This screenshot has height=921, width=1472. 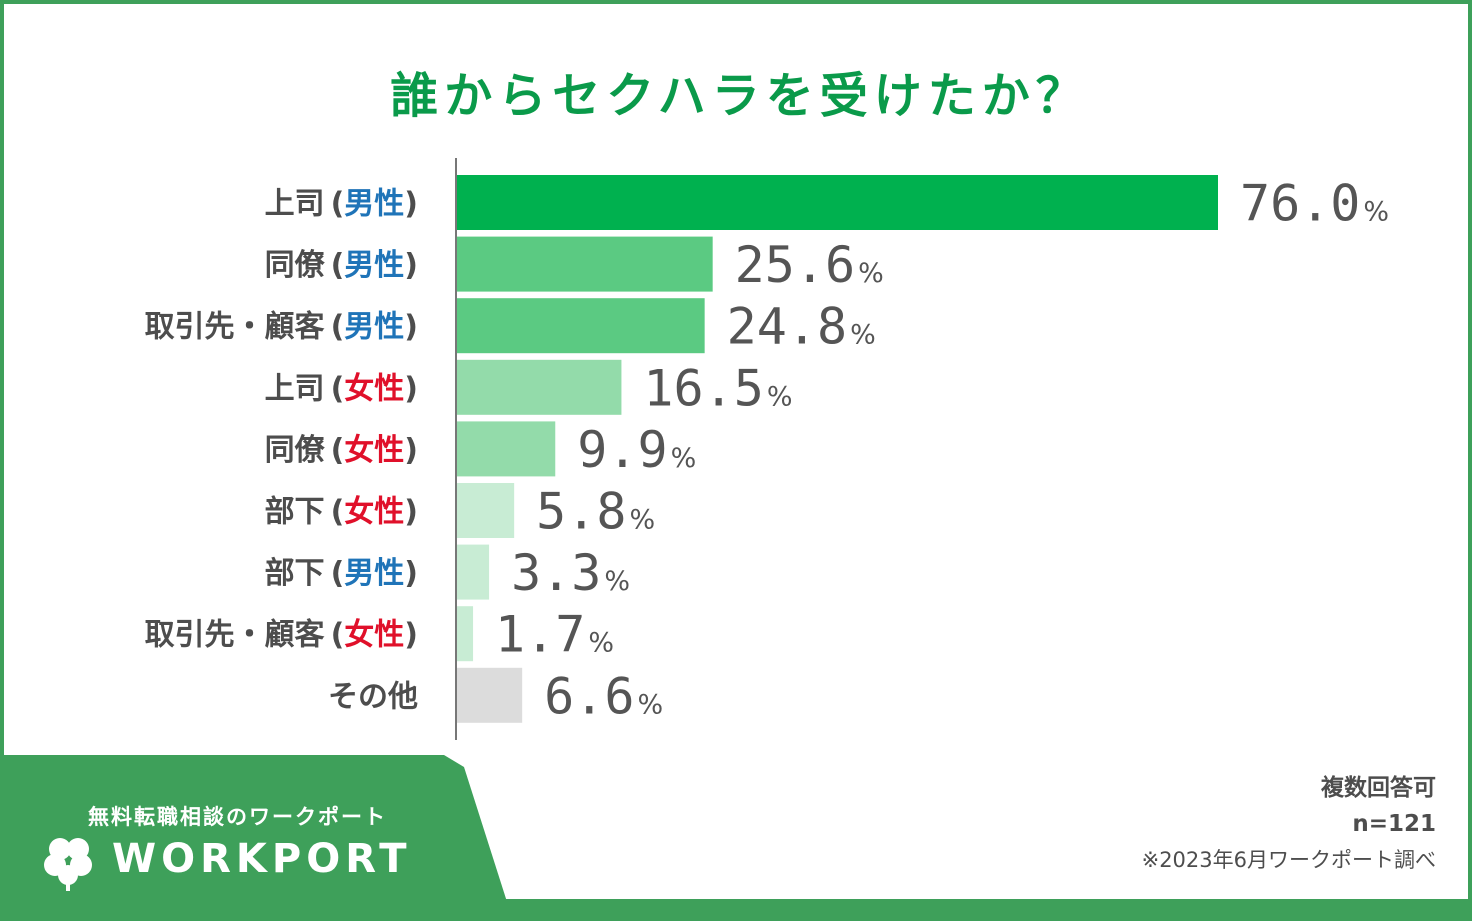 What do you see at coordinates (341, 573) in the screenshot?
I see `category-label: 部下 (男性)` at bounding box center [341, 573].